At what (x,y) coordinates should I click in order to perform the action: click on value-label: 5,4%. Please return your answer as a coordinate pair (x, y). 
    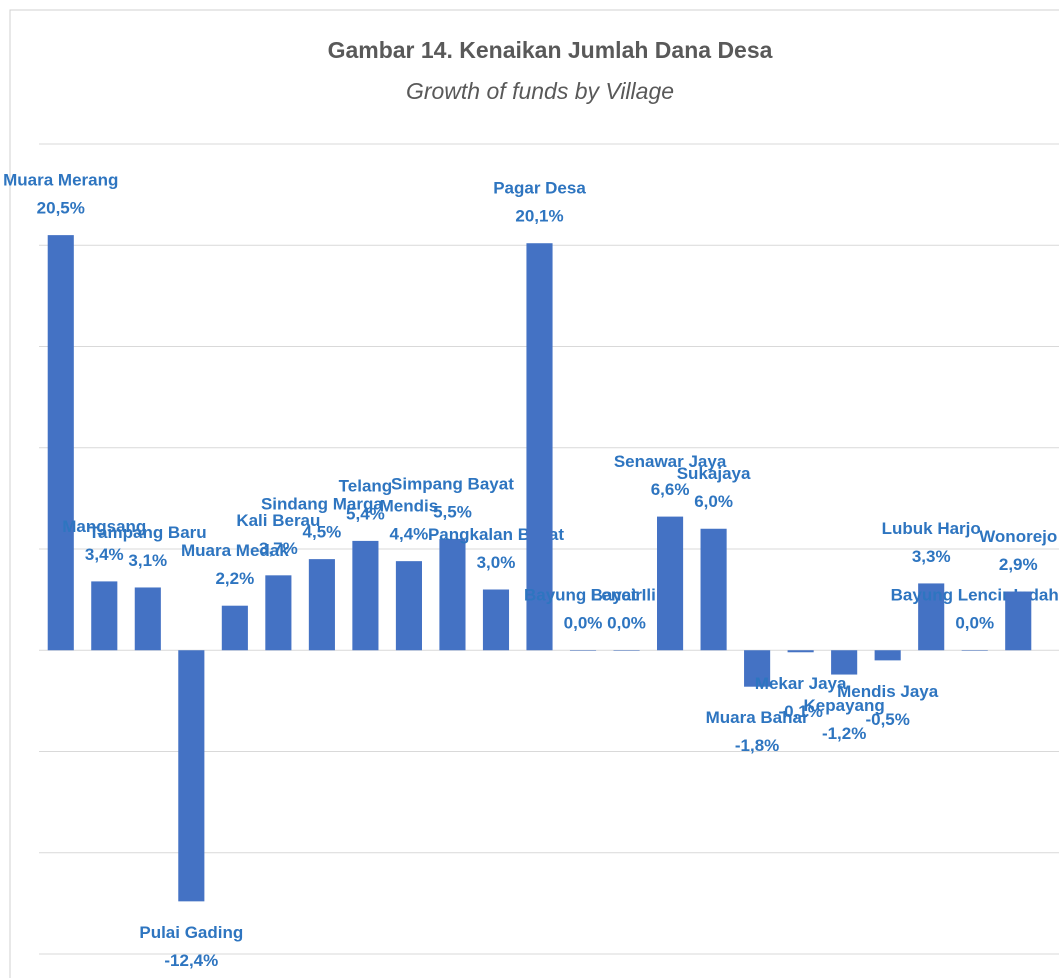
    Looking at the image, I should click on (365, 513).